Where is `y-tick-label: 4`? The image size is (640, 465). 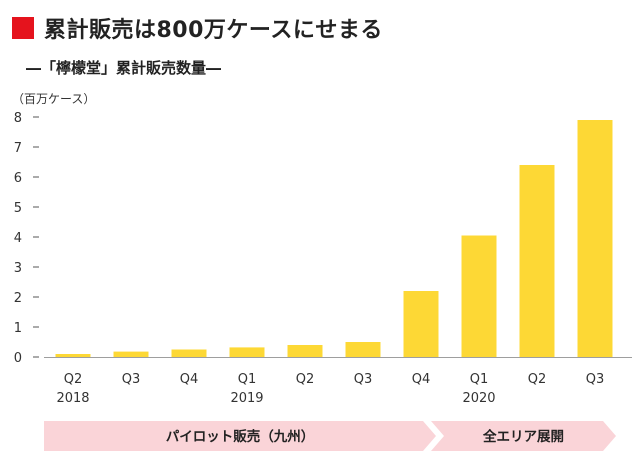
y-tick-label: 4 is located at coordinates (18, 238).